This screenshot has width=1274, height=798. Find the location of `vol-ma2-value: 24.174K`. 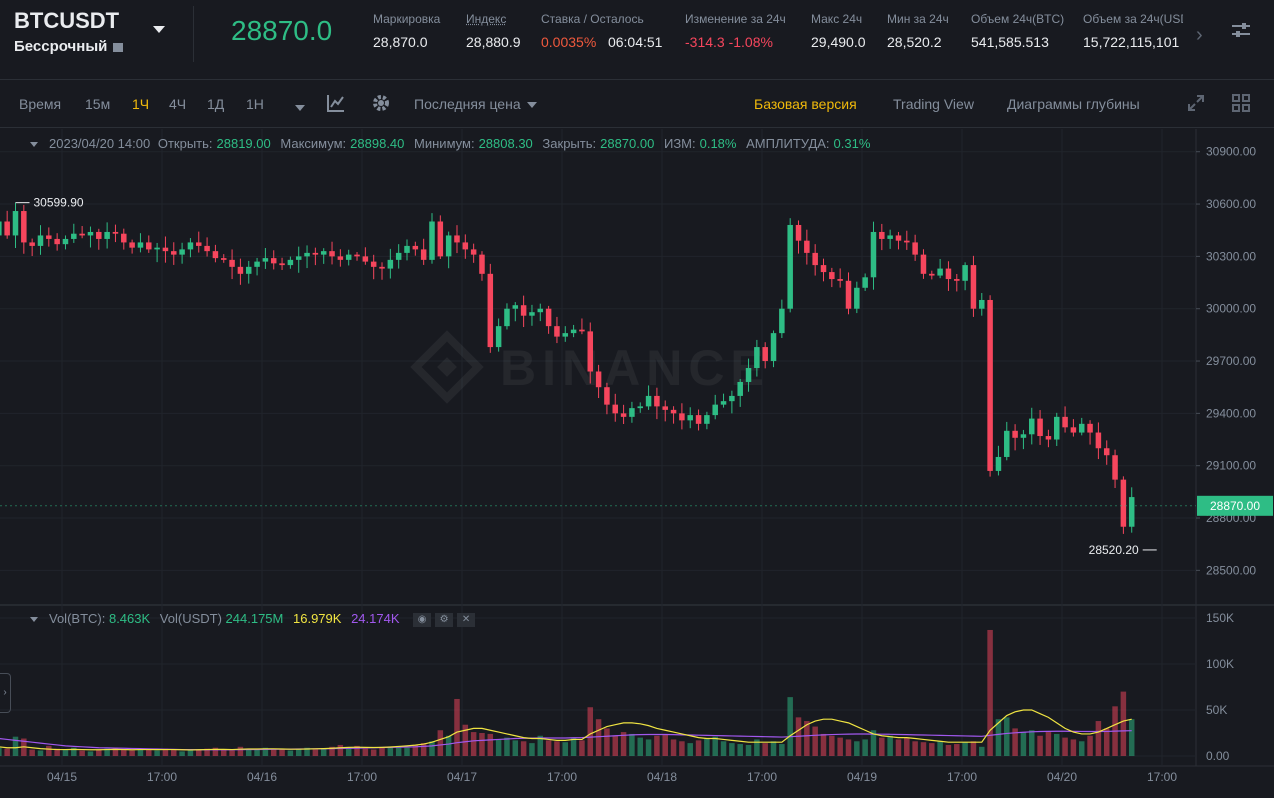

vol-ma2-value: 24.174K is located at coordinates (375, 618).